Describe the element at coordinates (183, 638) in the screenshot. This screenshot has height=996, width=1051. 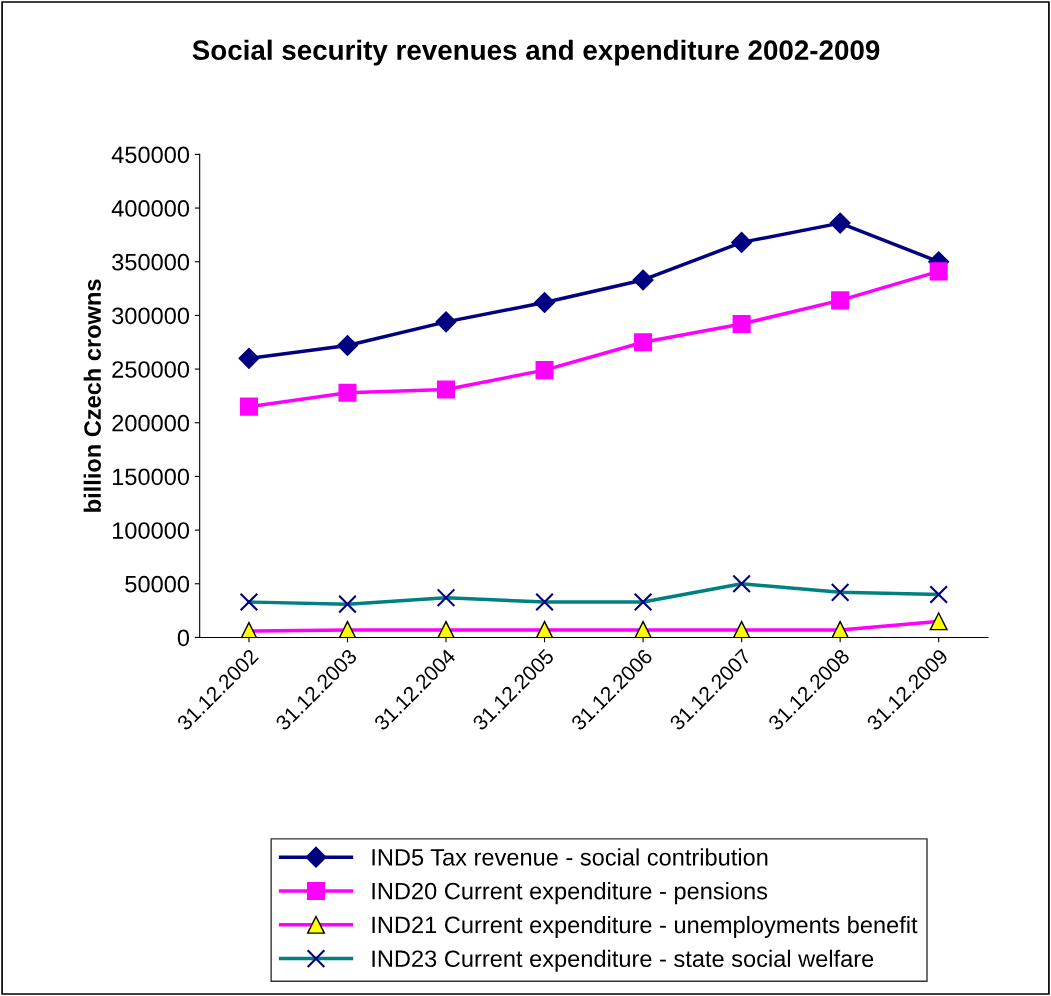
I see `y-tick-label: 0` at that location.